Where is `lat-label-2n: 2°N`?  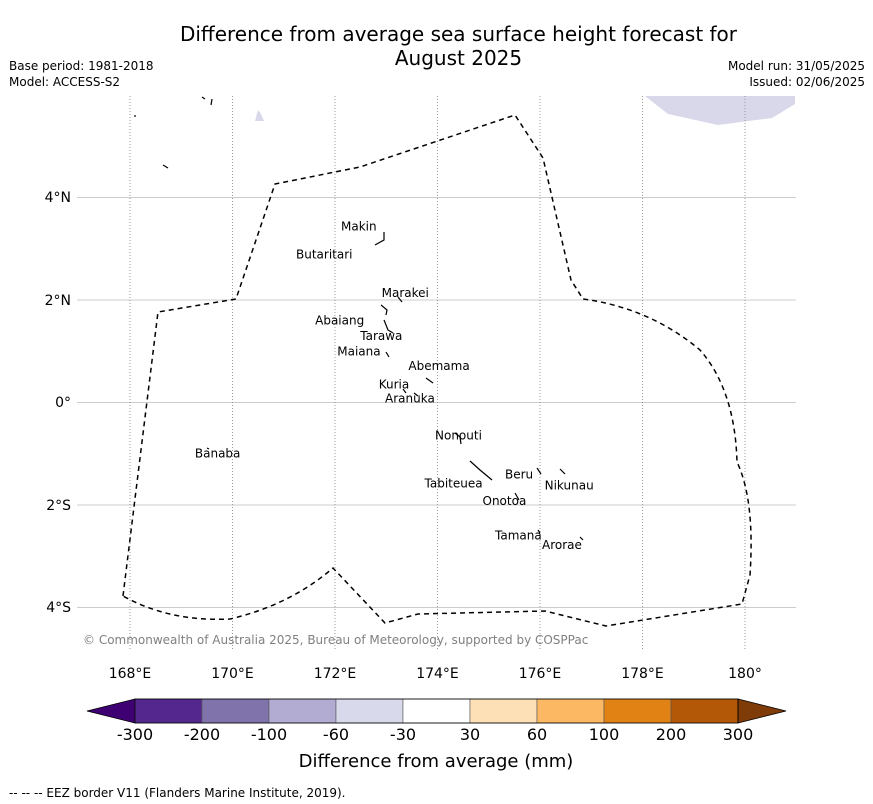 lat-label-2n: 2°N is located at coordinates (58, 301).